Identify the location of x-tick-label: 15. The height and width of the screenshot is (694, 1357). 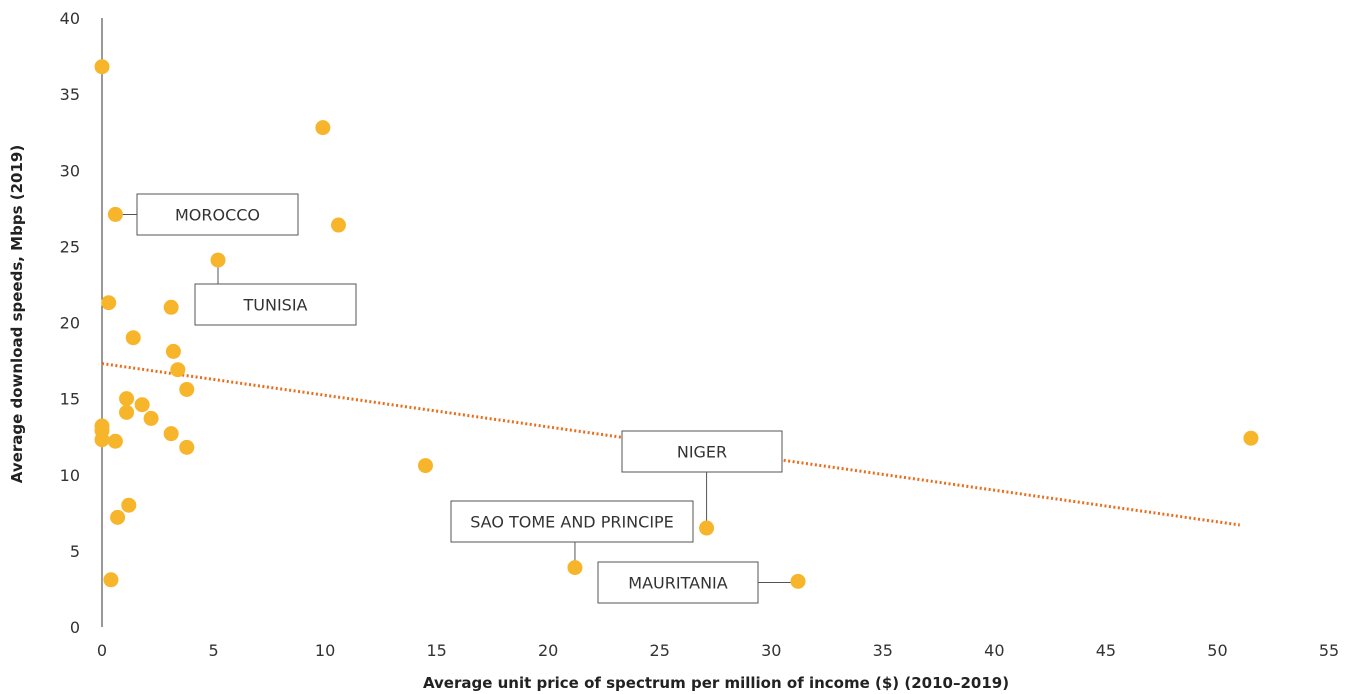
(436, 650).